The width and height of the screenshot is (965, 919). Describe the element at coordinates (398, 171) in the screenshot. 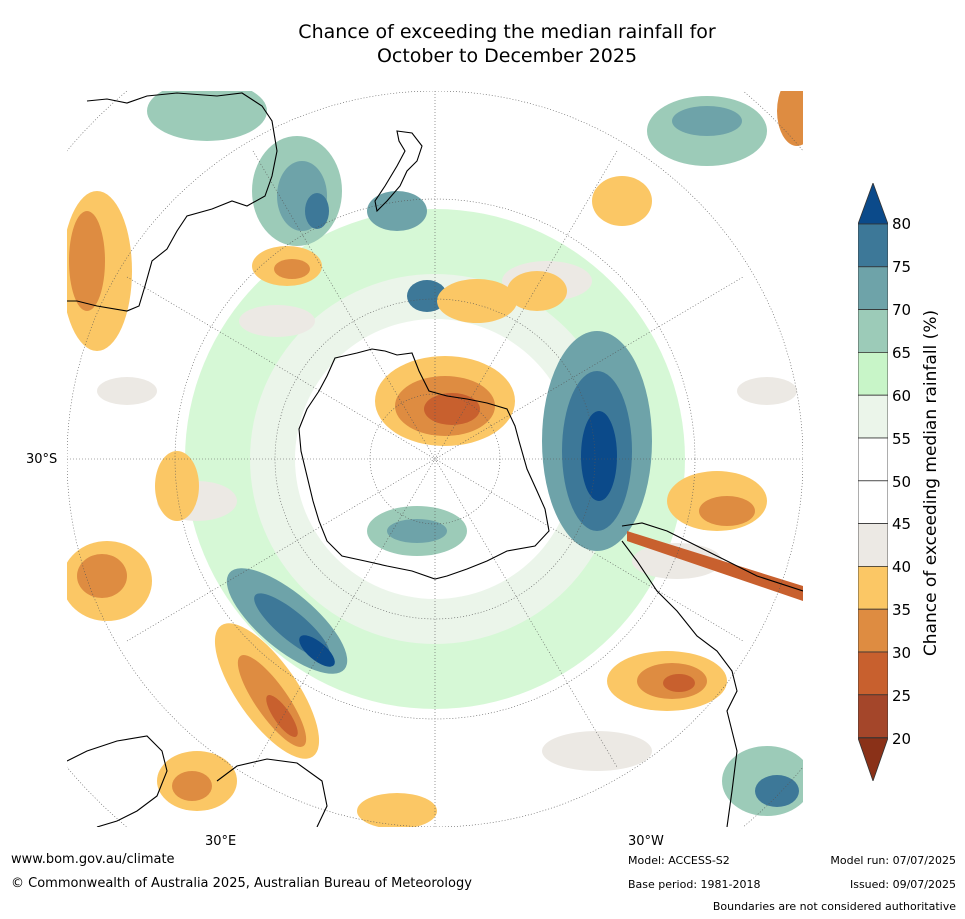

I see `new-zealand-coastline` at that location.